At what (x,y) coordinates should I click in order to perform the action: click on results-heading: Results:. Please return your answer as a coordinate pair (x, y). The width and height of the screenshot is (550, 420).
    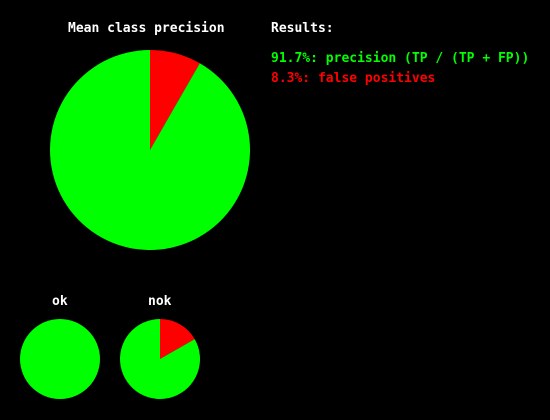
    Looking at the image, I should click on (302, 28).